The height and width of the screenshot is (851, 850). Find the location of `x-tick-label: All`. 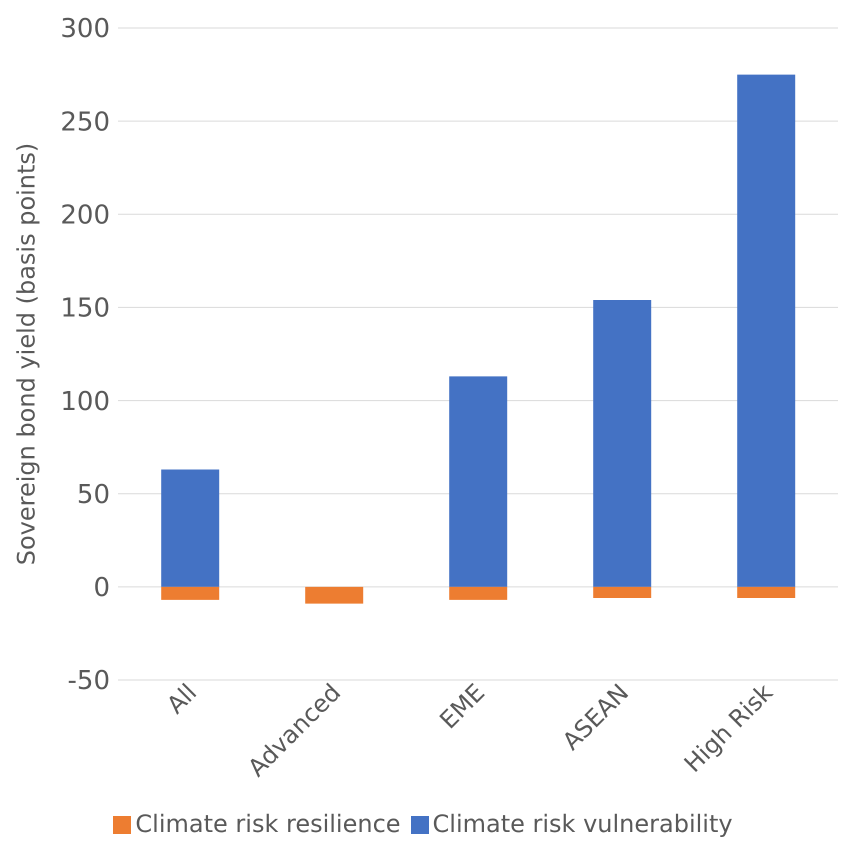

x-tick-label: All is located at coordinates (181, 699).